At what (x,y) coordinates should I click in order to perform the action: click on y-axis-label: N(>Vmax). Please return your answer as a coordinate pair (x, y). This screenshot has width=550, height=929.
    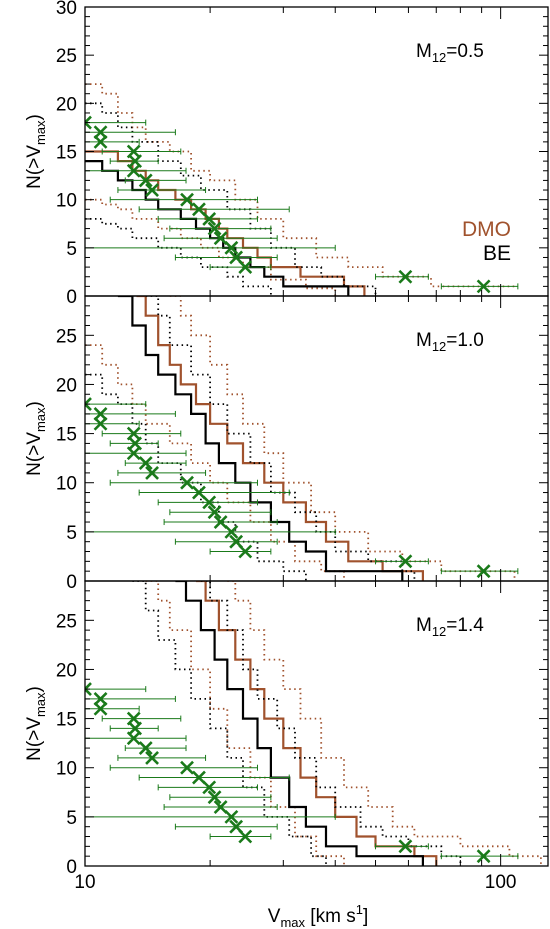
    Looking at the image, I should click on (36, 723).